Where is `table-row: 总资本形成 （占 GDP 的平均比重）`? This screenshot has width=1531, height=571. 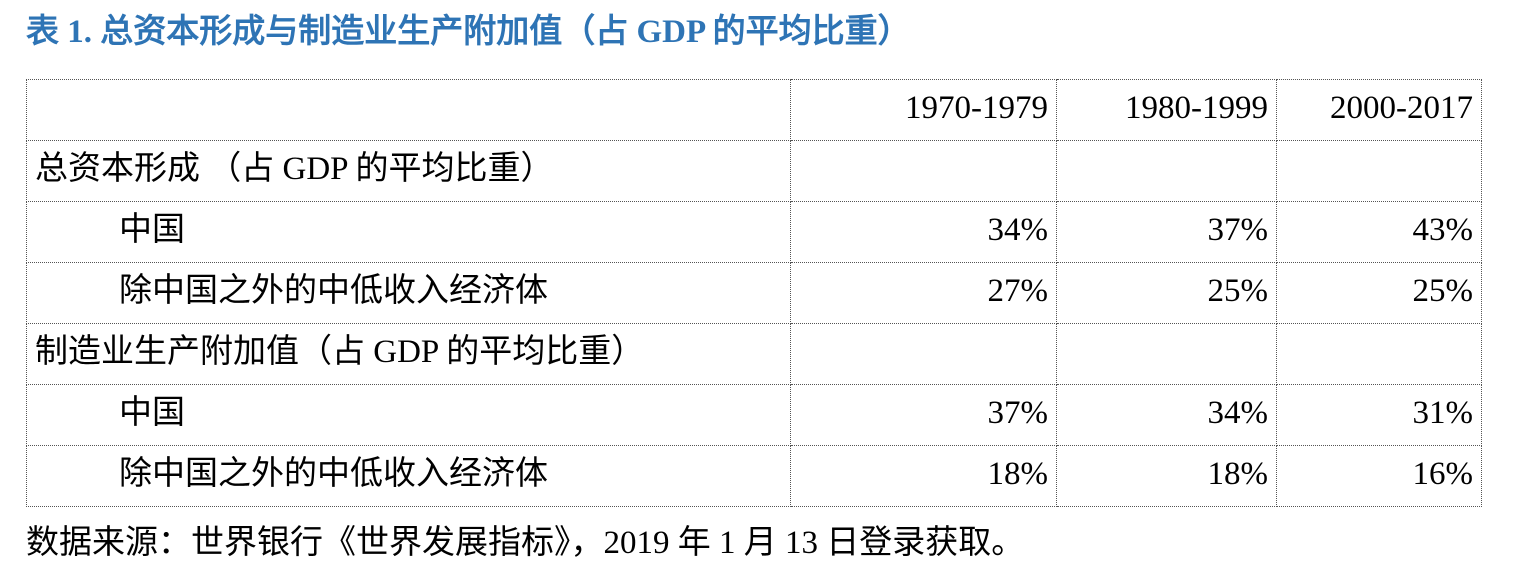 table-row: 总资本形成 （占 GDP 的平均比重） is located at coordinates (754, 171).